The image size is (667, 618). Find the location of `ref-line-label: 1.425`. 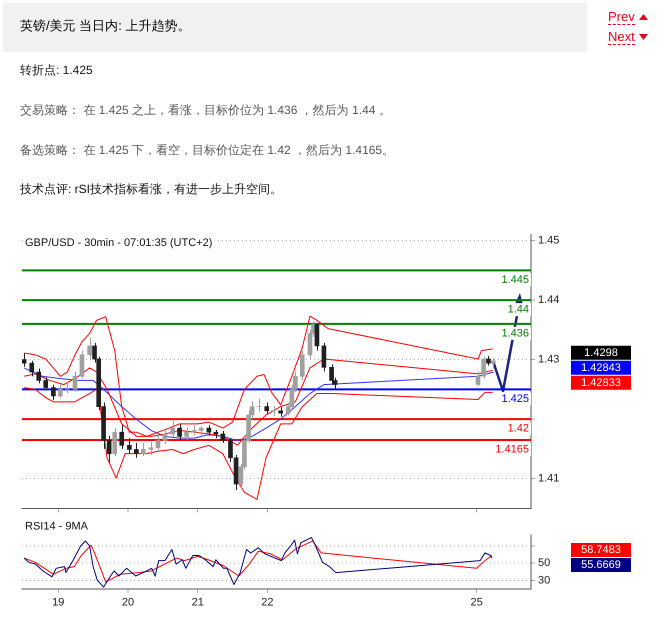

ref-line-label: 1.425 is located at coordinates (515, 398).